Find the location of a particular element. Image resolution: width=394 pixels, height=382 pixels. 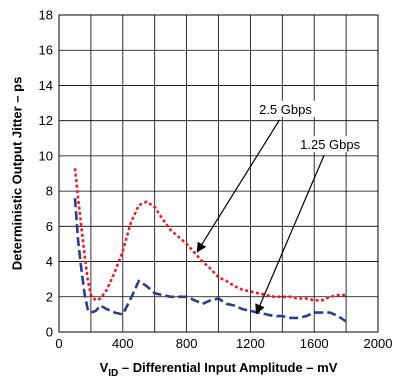

y-tick-labels: 0 2 4 6 8 10 12 14 16 18 is located at coordinates (46, 174).